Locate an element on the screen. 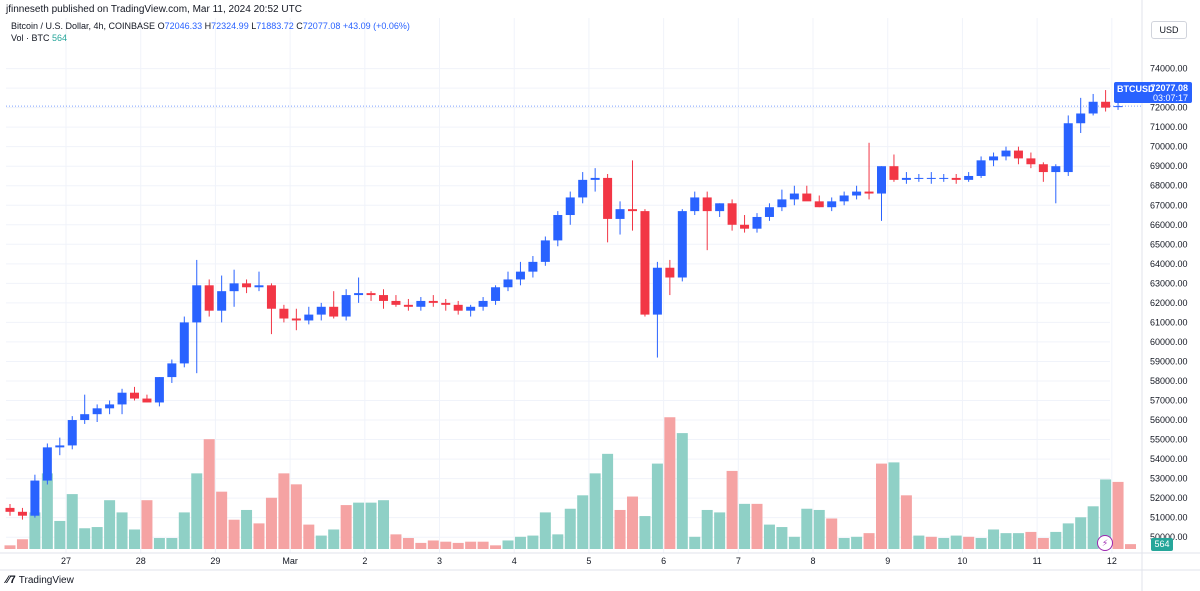 The height and width of the screenshot is (591, 1200). footer-brand: TradingView is located at coordinates (46, 580).